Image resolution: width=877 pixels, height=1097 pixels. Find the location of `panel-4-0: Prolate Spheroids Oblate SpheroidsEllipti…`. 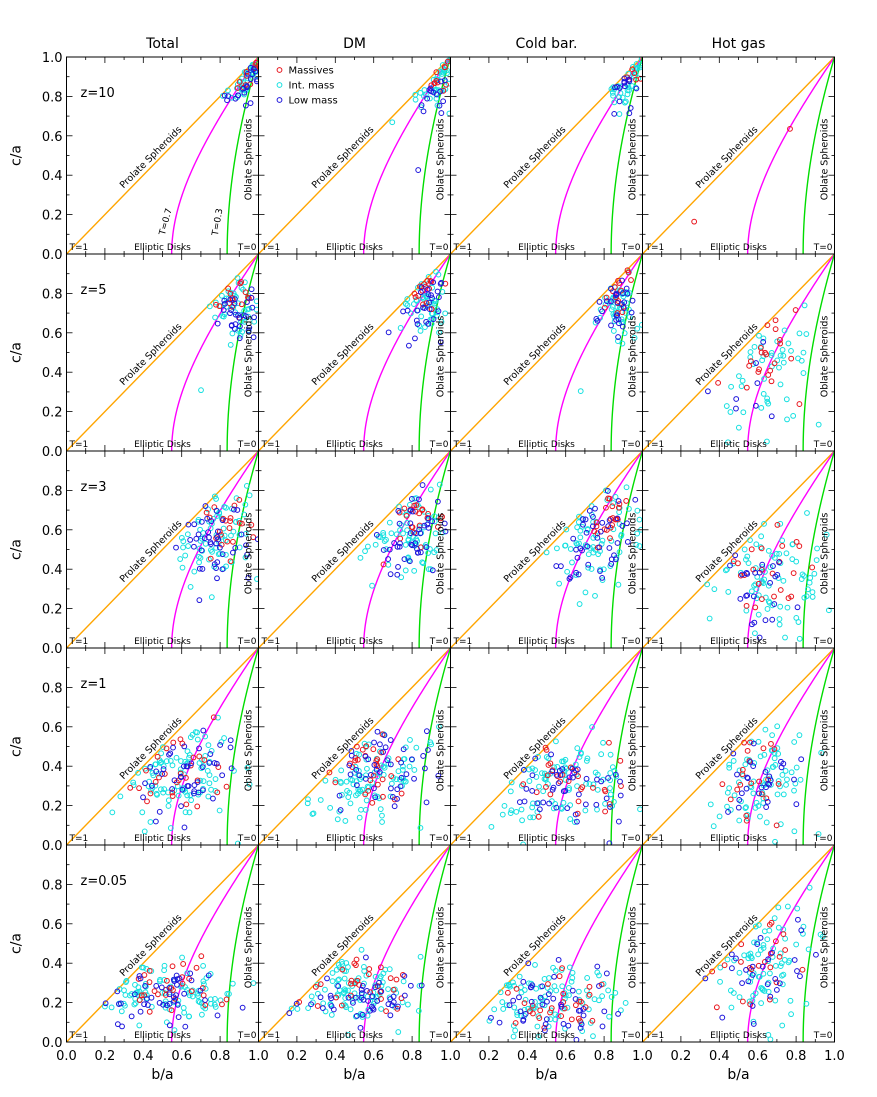

panel-4-0: Prolate Spheroids Oblate SpheroidsEllipti… is located at coordinates (139, 963).